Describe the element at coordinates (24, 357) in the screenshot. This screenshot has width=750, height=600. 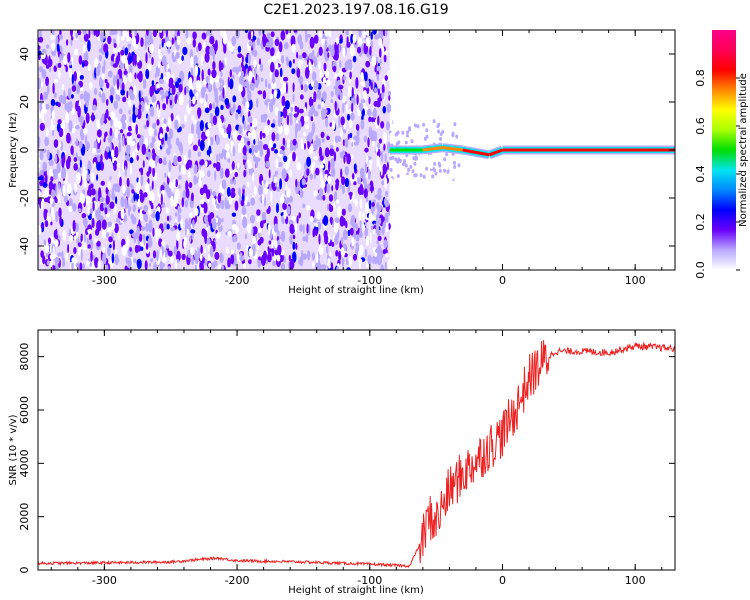
I see `y-tick-label: 8000` at that location.